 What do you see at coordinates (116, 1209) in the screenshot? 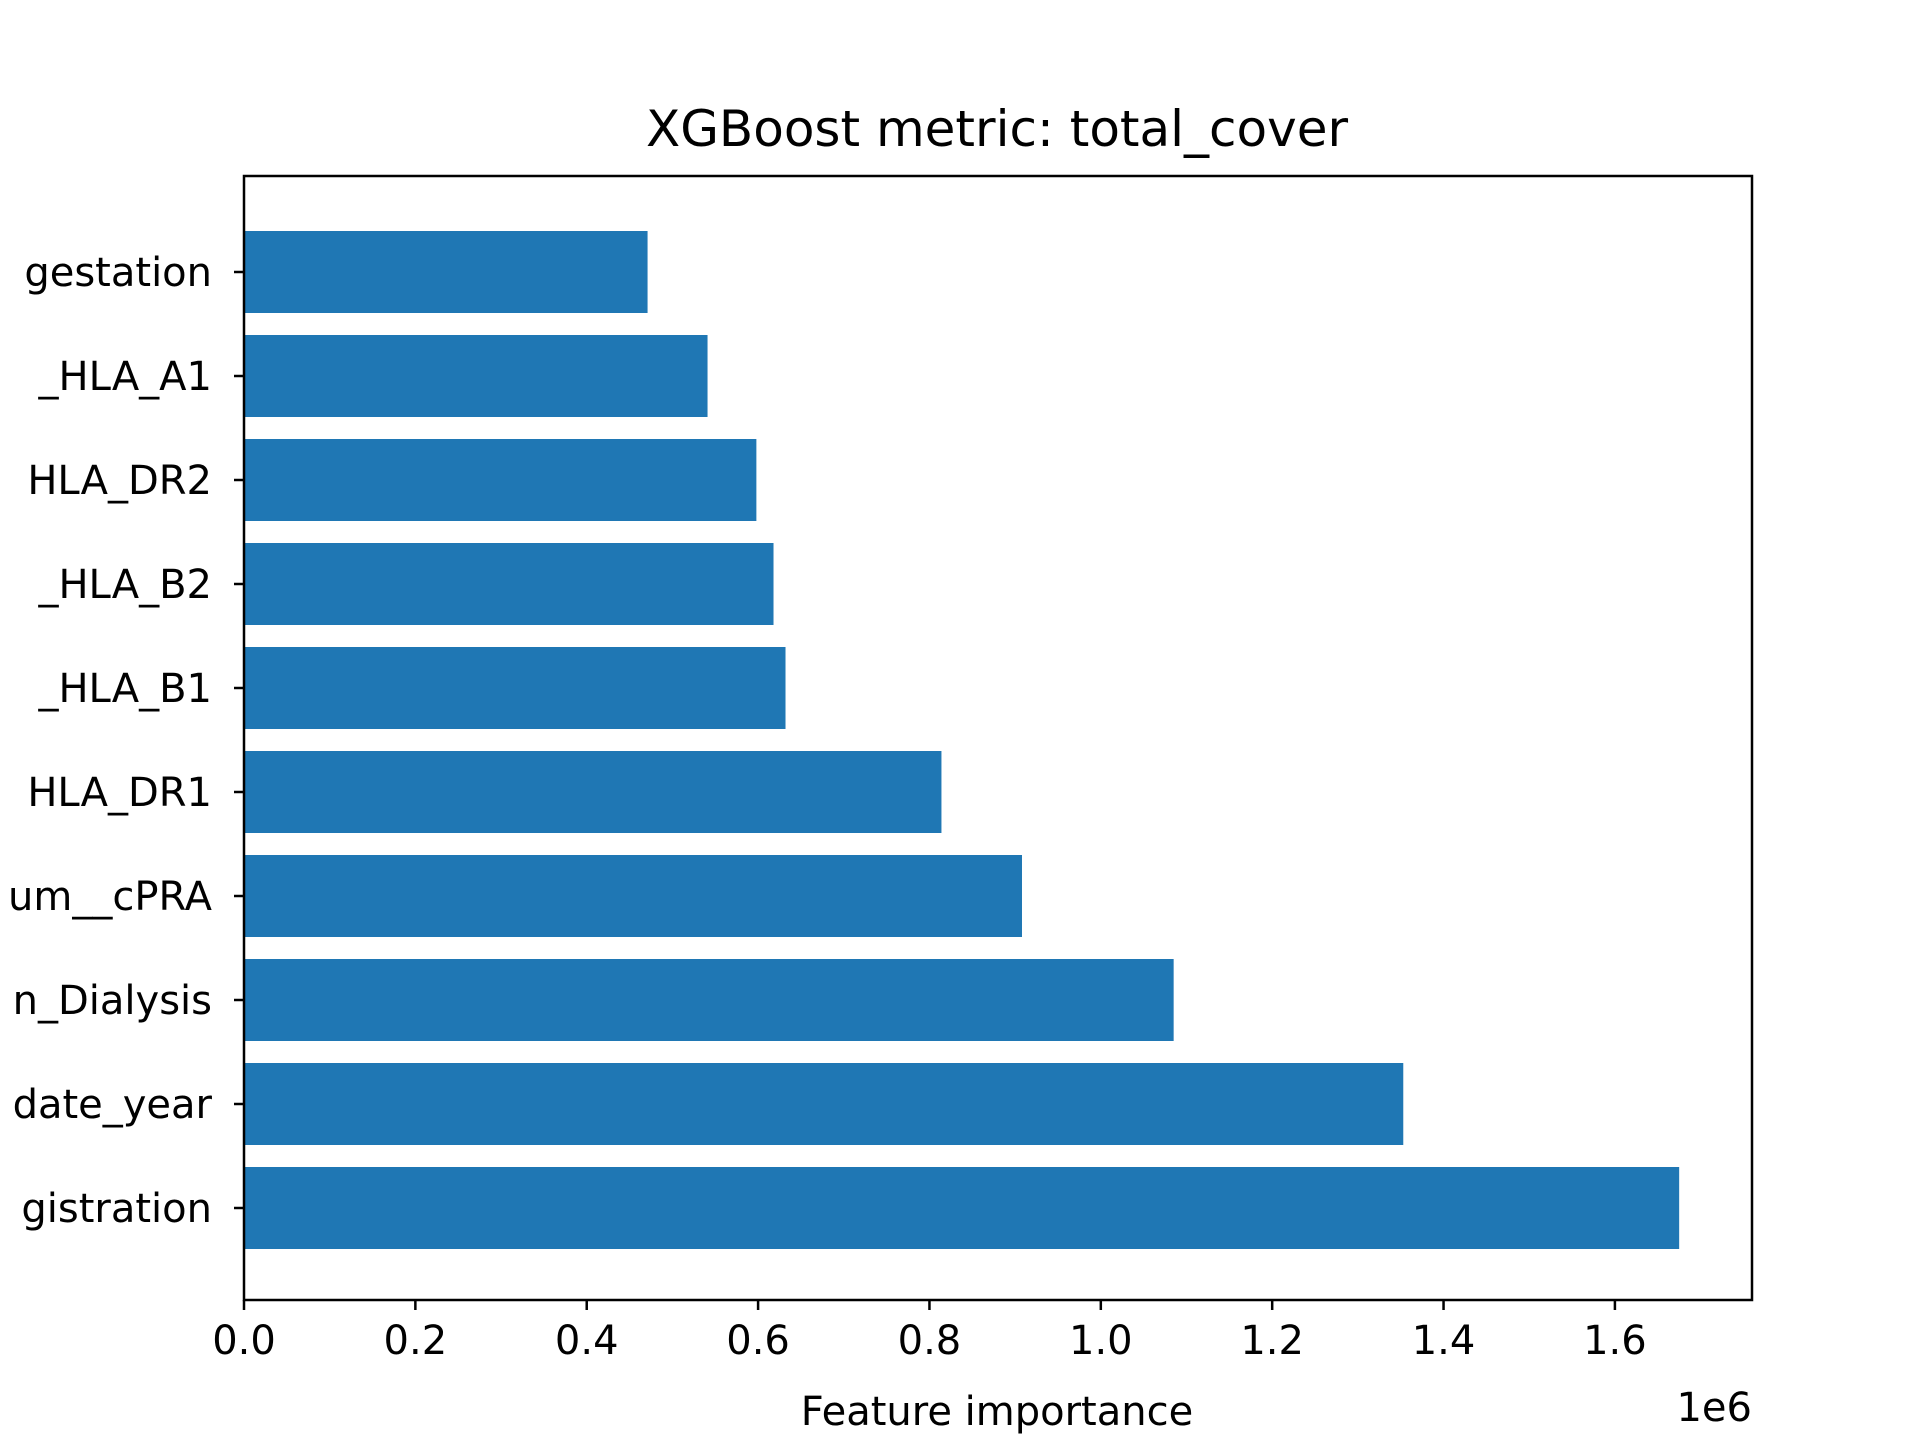
I see `y-tick-label: gistration` at bounding box center [116, 1209].